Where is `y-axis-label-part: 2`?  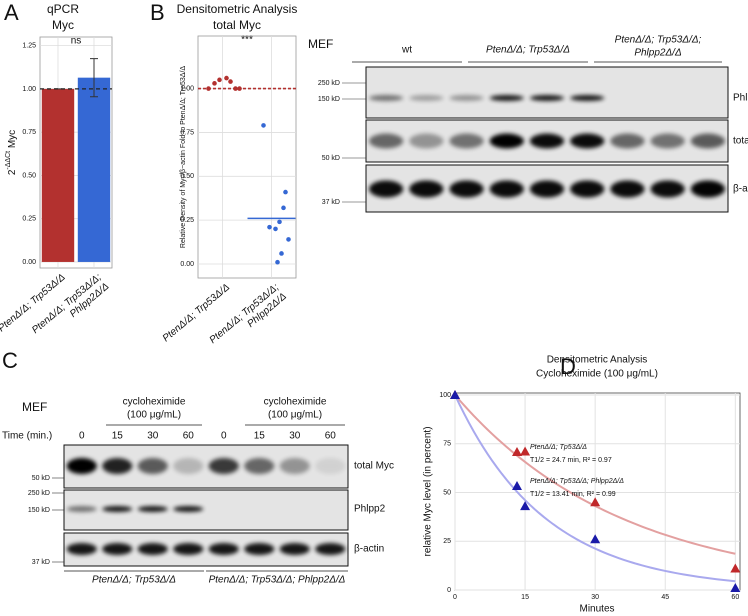 y-axis-label-part: 2 is located at coordinates (12, 172).